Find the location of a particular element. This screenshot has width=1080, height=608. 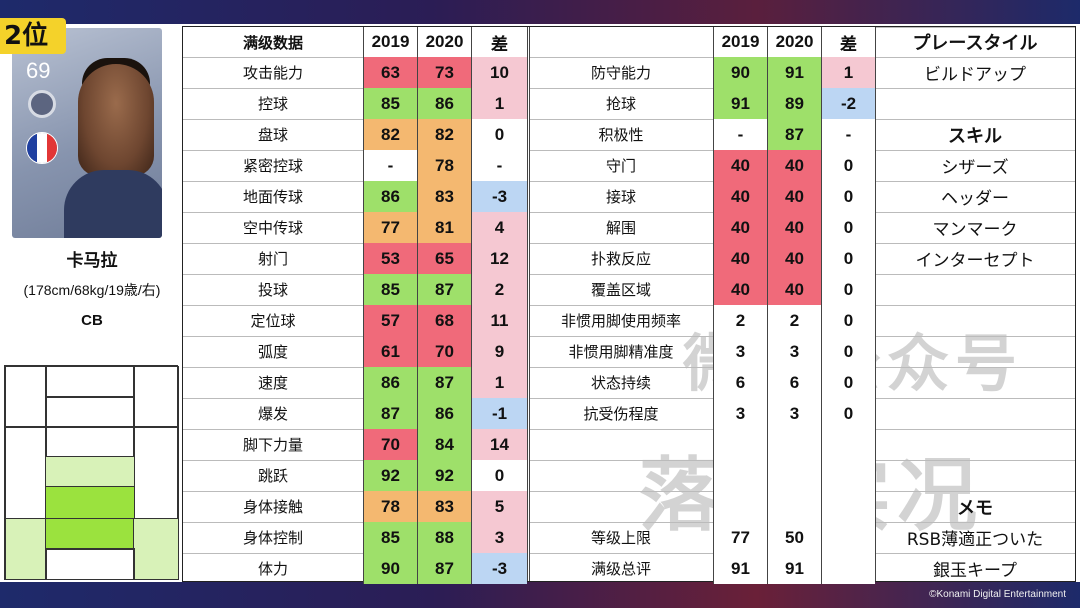

stat-label: 脚下力量 is located at coordinates (272, 445).